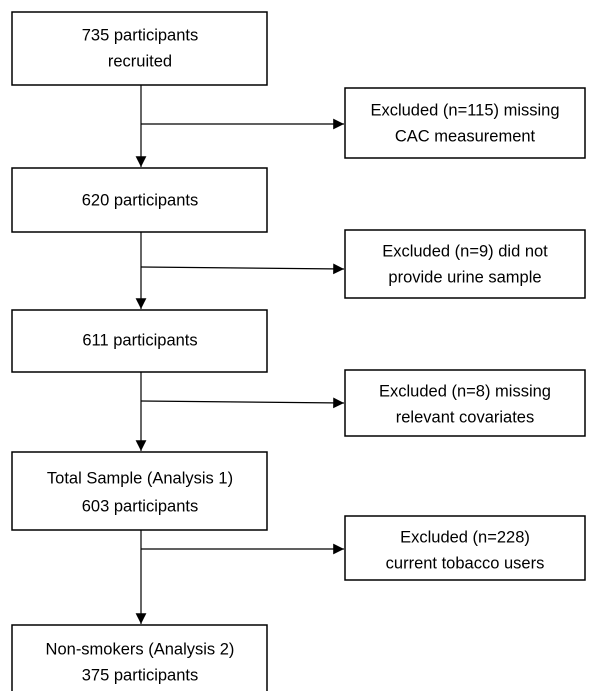 The width and height of the screenshot is (596, 691). What do you see at coordinates (465, 417) in the screenshot?
I see `exclusion-text: relevant covariates` at bounding box center [465, 417].